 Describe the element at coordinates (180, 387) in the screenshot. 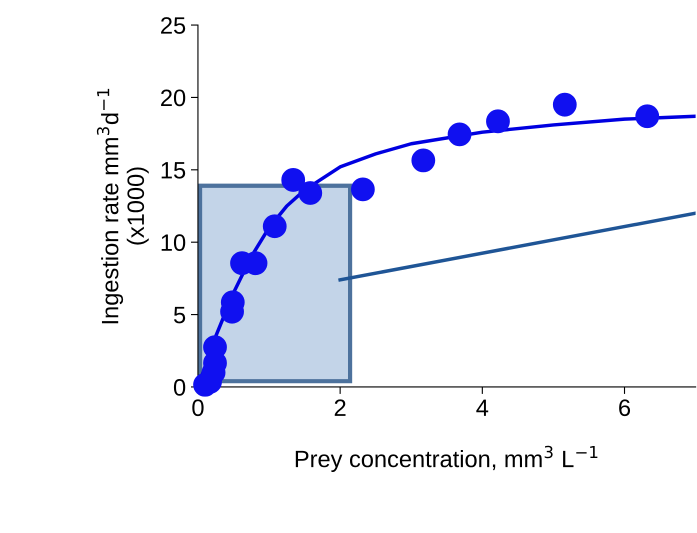

I see `y-tick-label: 0` at that location.